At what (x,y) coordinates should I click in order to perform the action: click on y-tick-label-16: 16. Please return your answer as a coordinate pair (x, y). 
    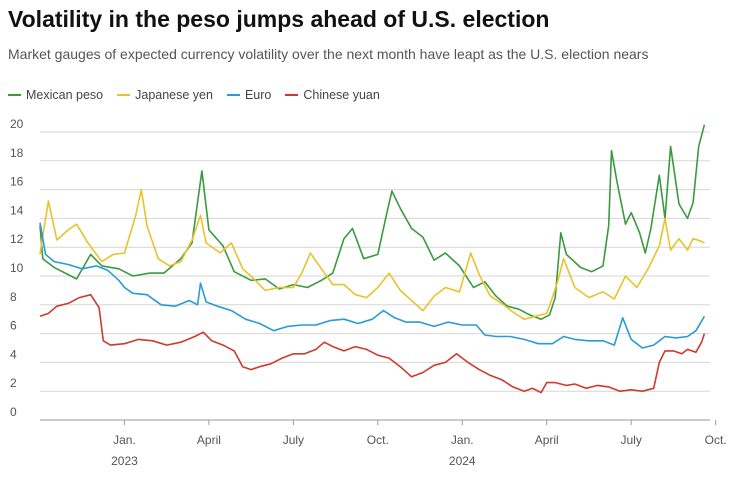
    Looking at the image, I should click on (17, 182).